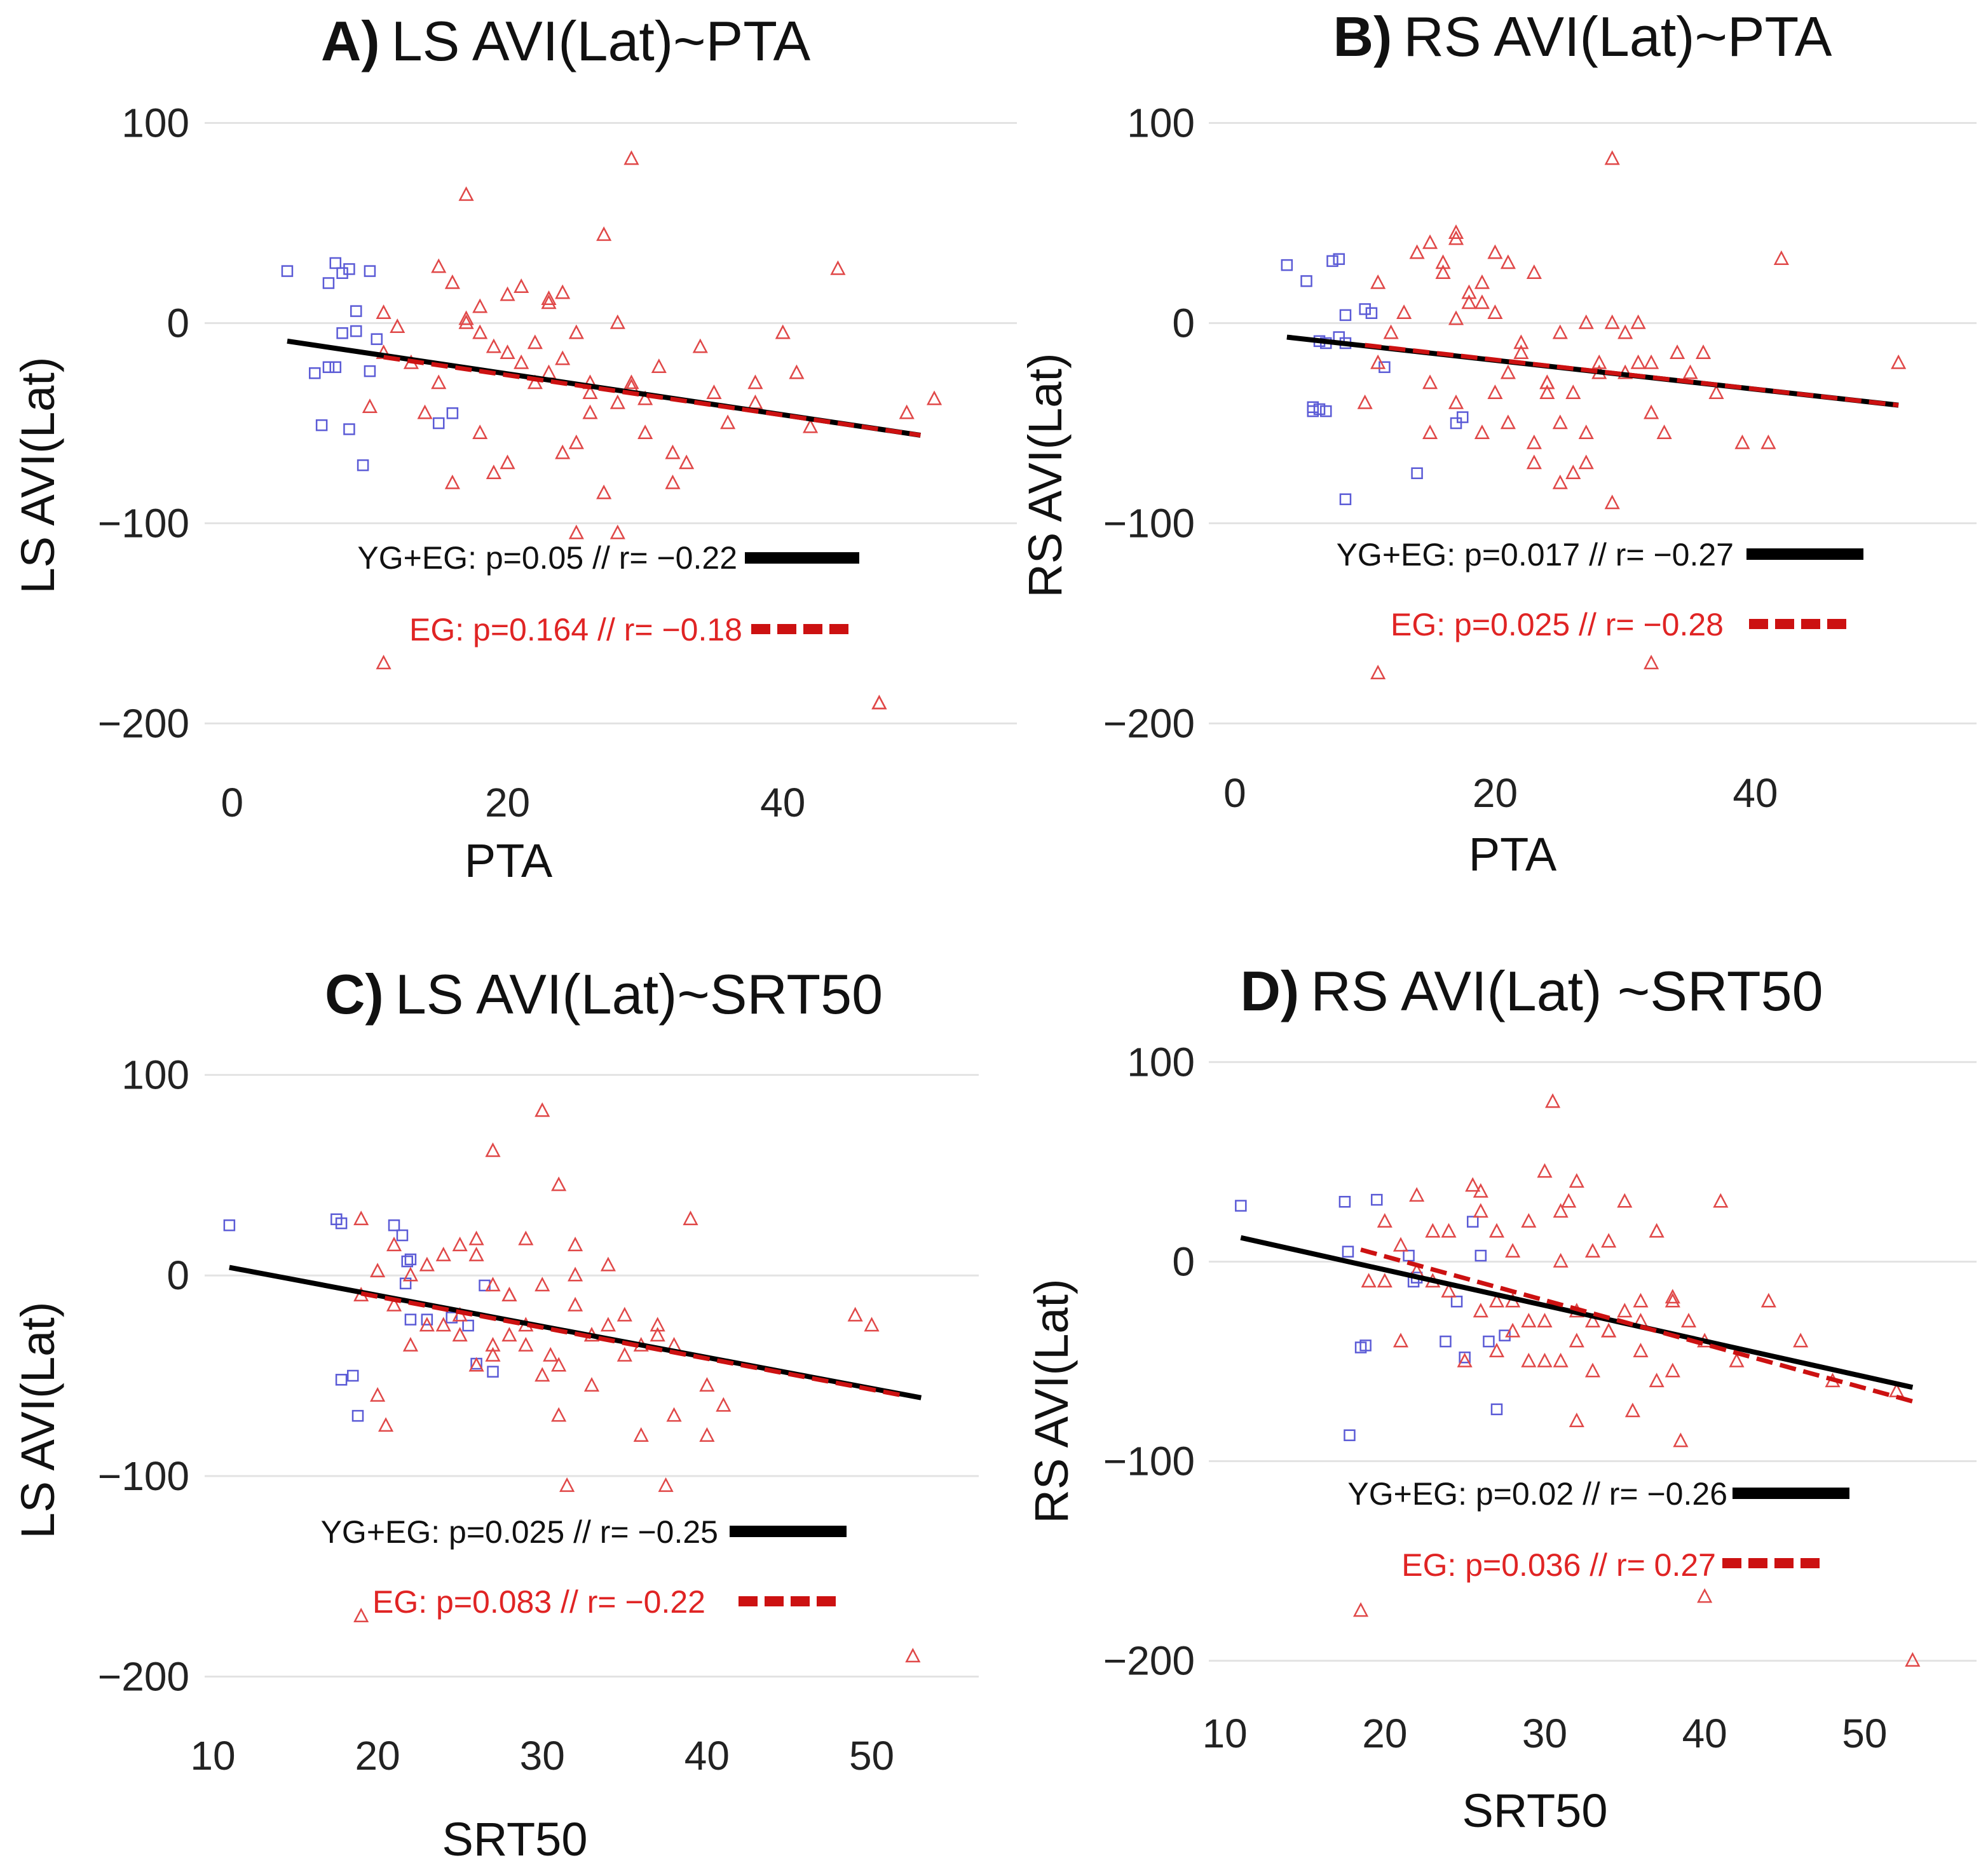 The width and height of the screenshot is (1988, 1865). What do you see at coordinates (1051, 1401) in the screenshot?
I see `y-axis-label: RS AVI(Lat)` at bounding box center [1051, 1401].